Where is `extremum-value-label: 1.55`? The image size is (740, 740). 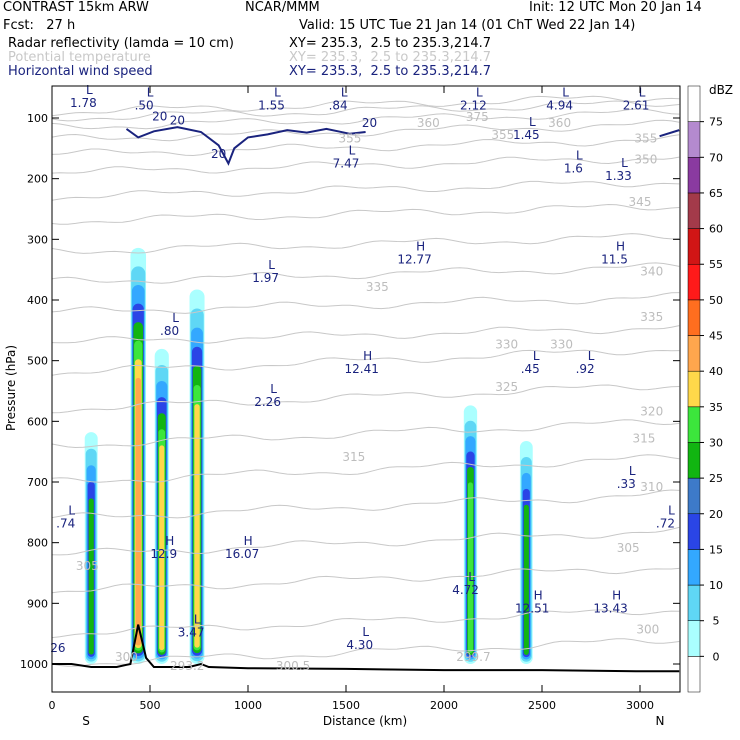
extremum-value-label: 1.55 is located at coordinates (271, 106).